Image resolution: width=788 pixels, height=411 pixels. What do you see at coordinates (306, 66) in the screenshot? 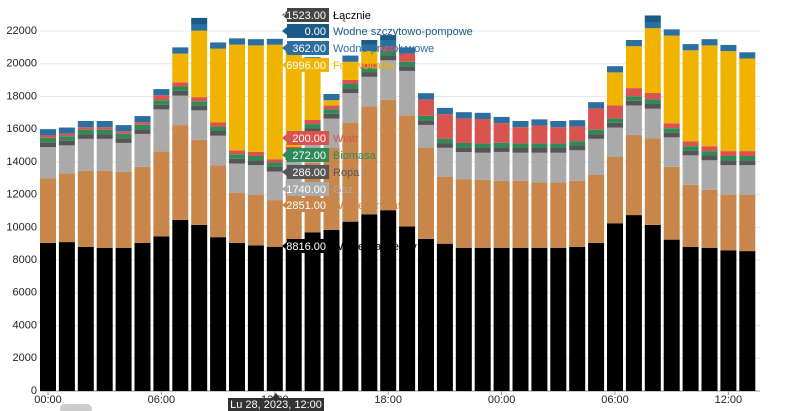
I see `tooltip-value: 6996.00` at bounding box center [306, 66].